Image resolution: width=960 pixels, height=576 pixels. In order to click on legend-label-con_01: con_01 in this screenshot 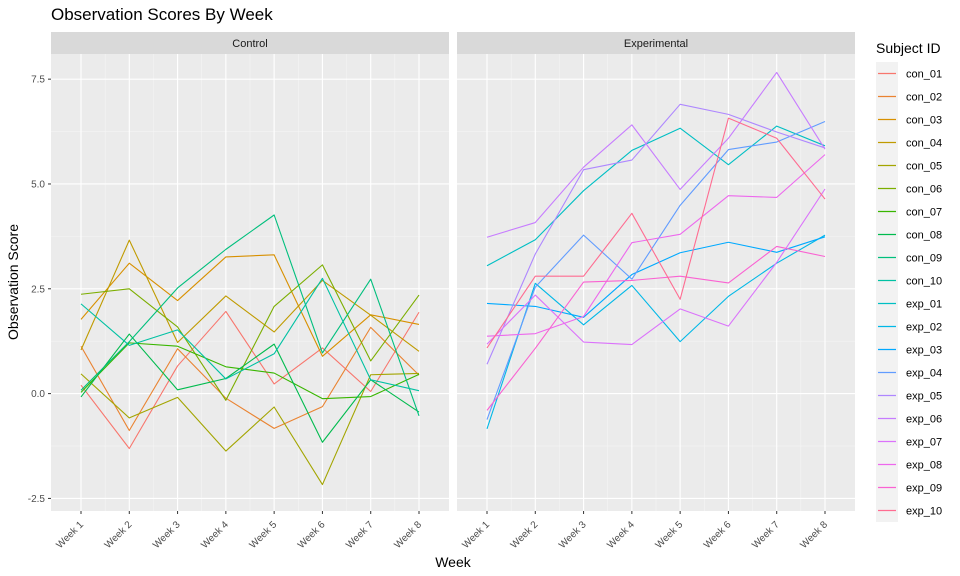, I will do `click(924, 75)`.